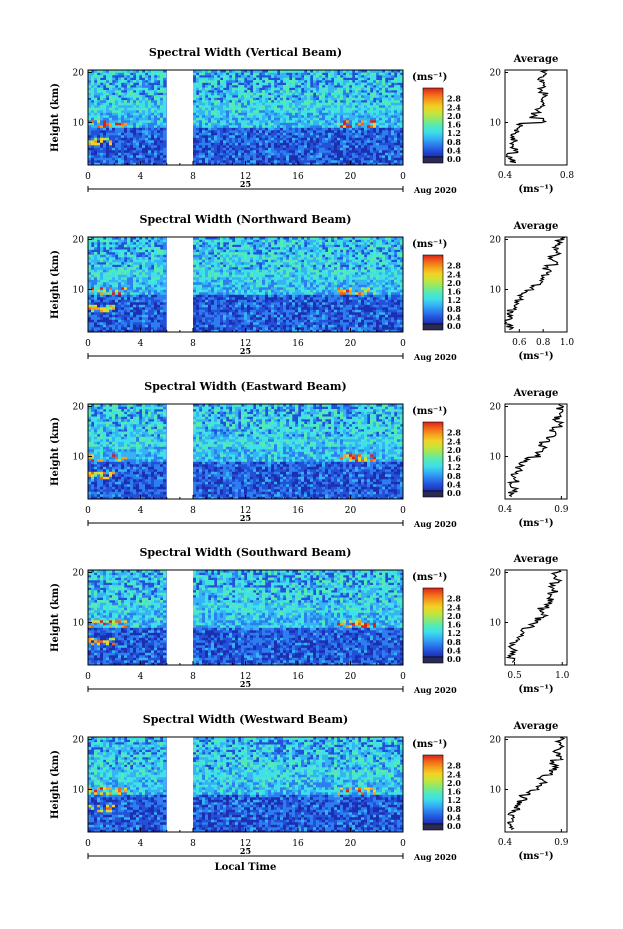  Describe the element at coordinates (514, 676) in the screenshot. I see `average-x-tick-label: 0.5` at that location.